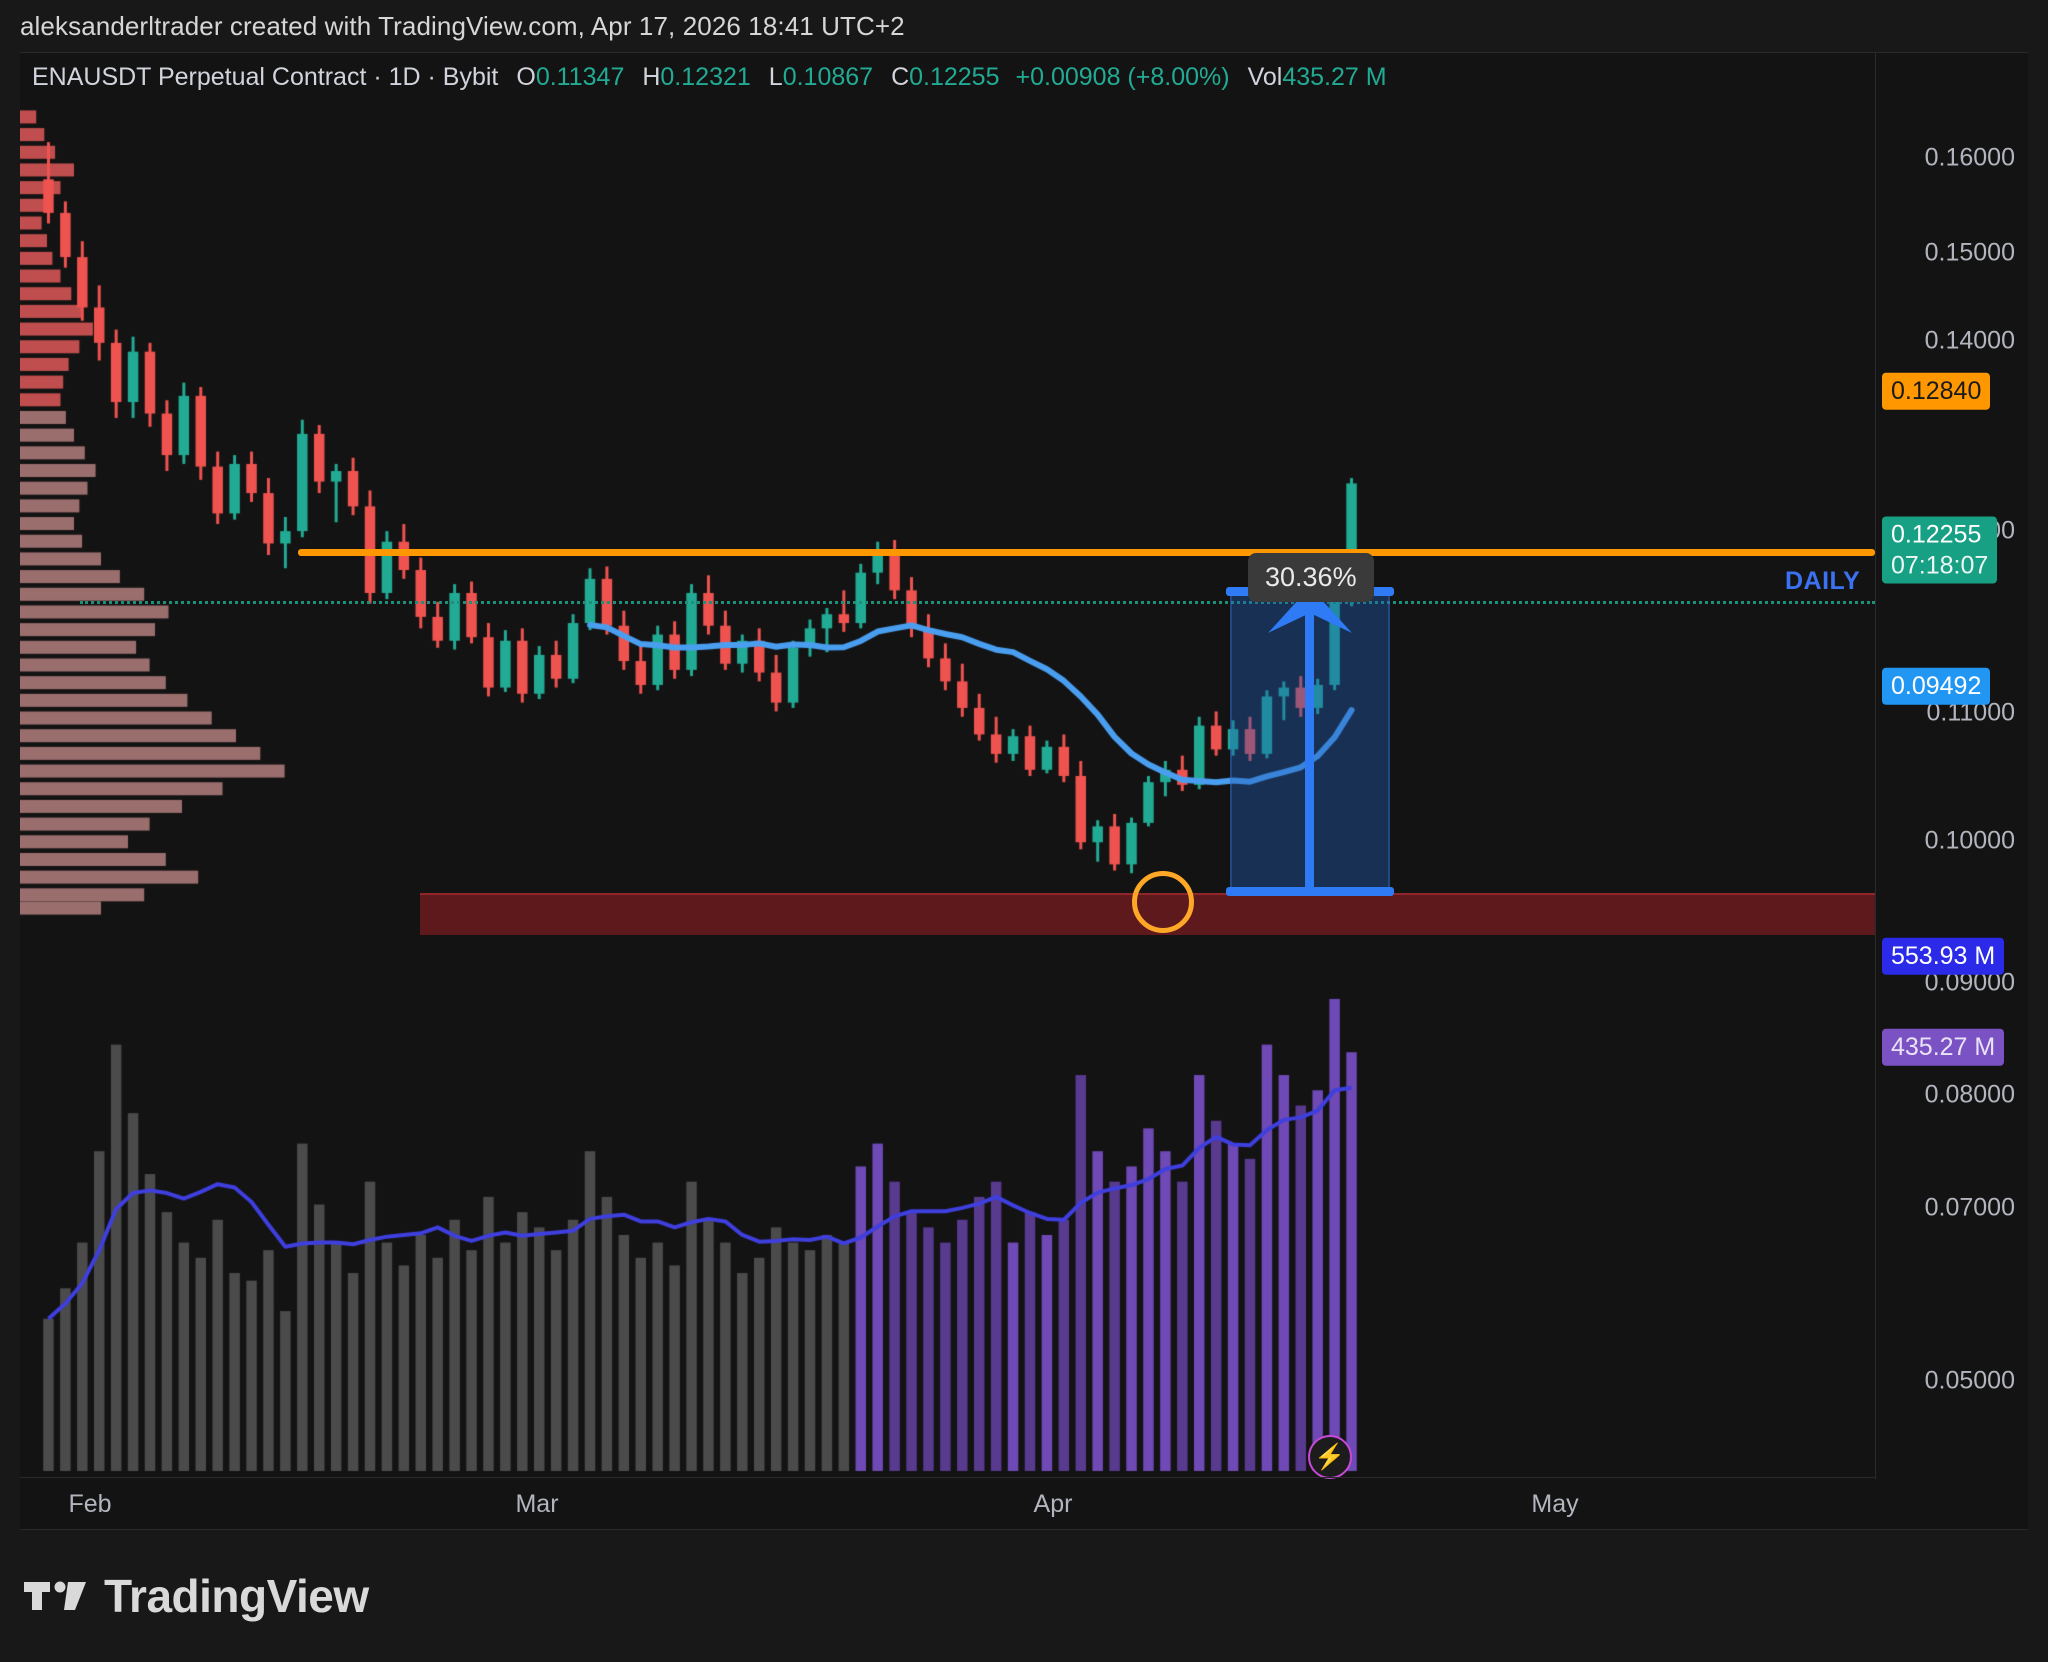 The image size is (2048, 1662). What do you see at coordinates (1555, 1504) in the screenshot?
I see `time-tick: May` at bounding box center [1555, 1504].